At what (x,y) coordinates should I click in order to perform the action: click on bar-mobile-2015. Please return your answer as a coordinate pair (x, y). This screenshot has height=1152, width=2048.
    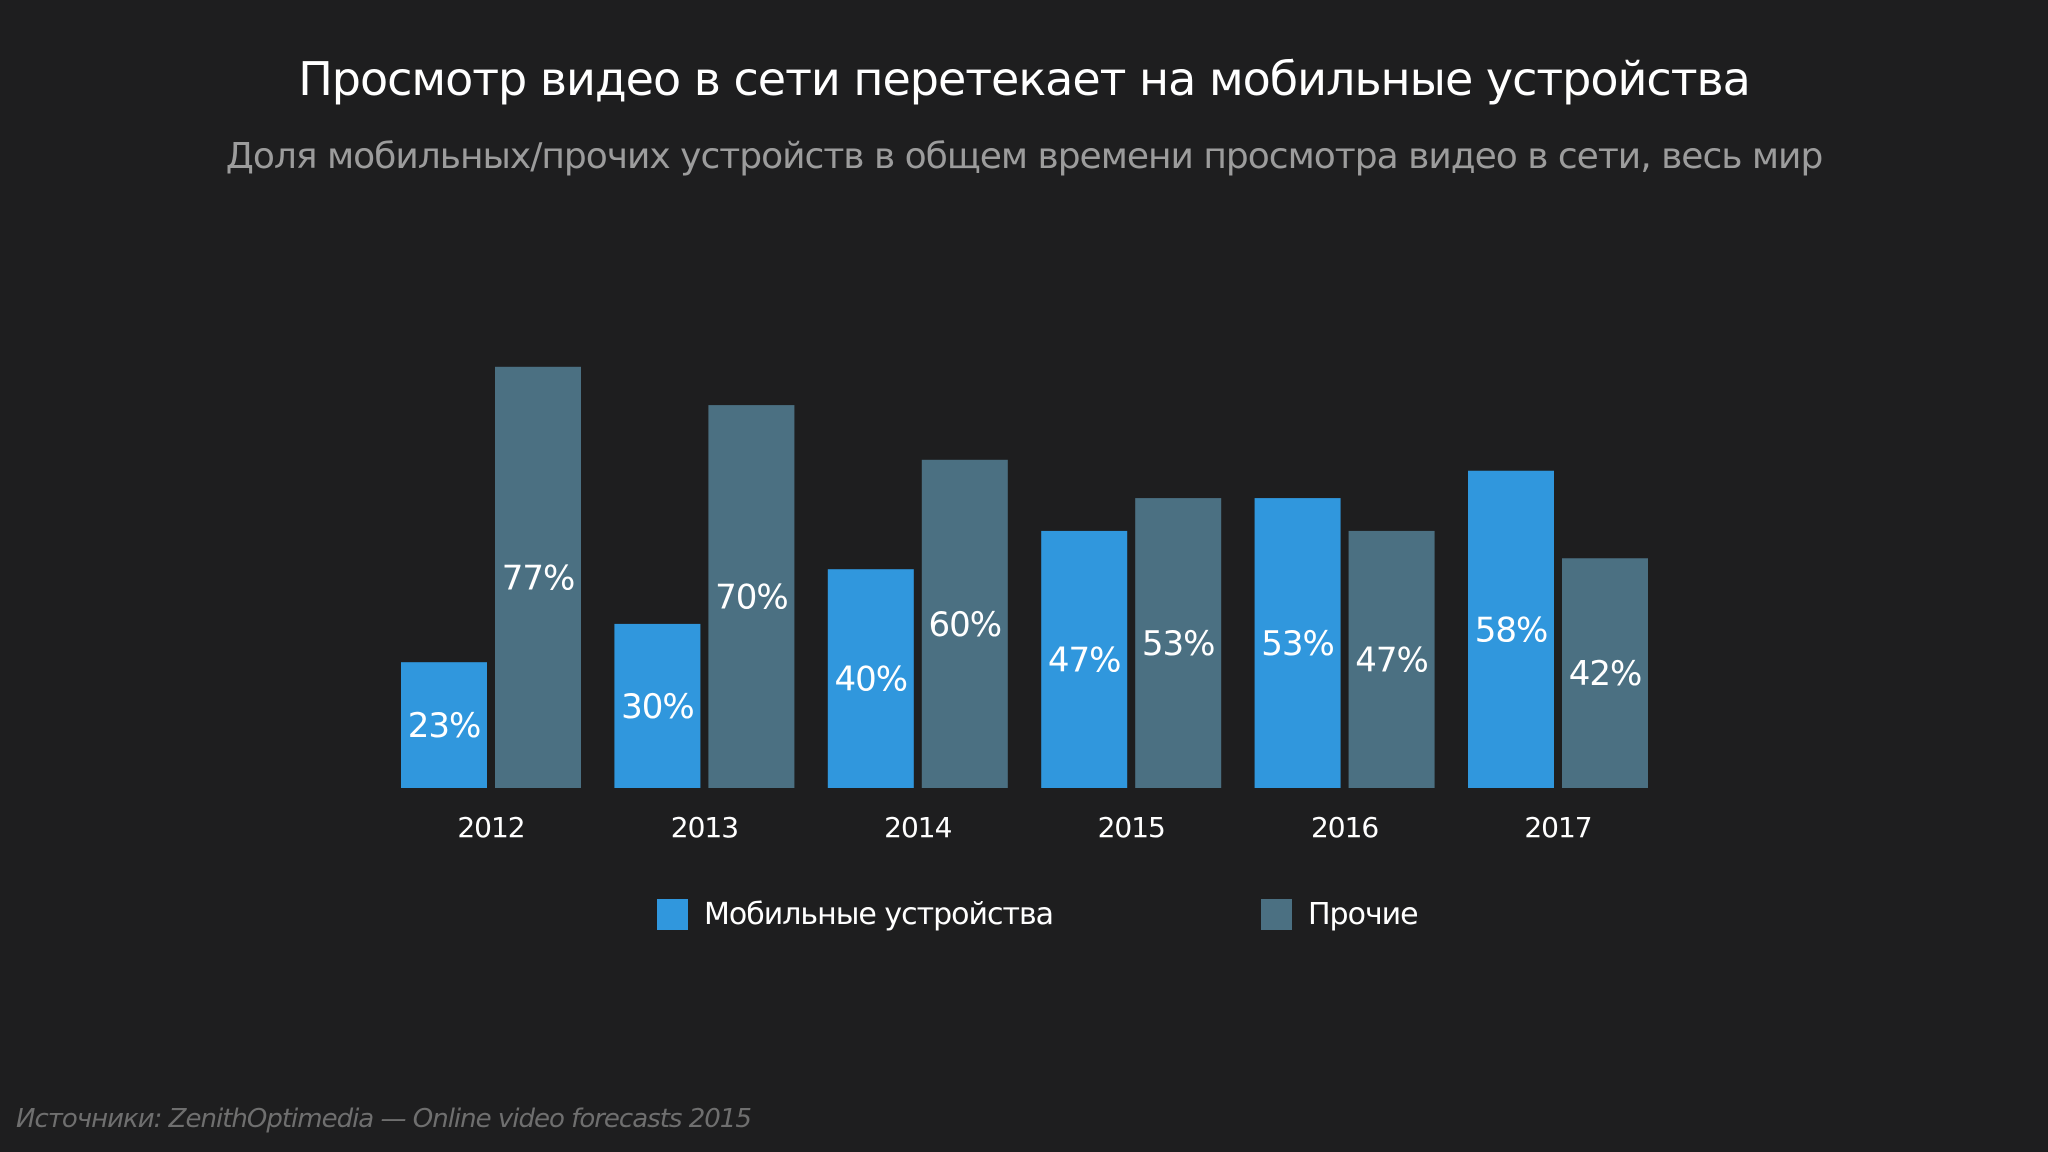
    Looking at the image, I should click on (1084, 659).